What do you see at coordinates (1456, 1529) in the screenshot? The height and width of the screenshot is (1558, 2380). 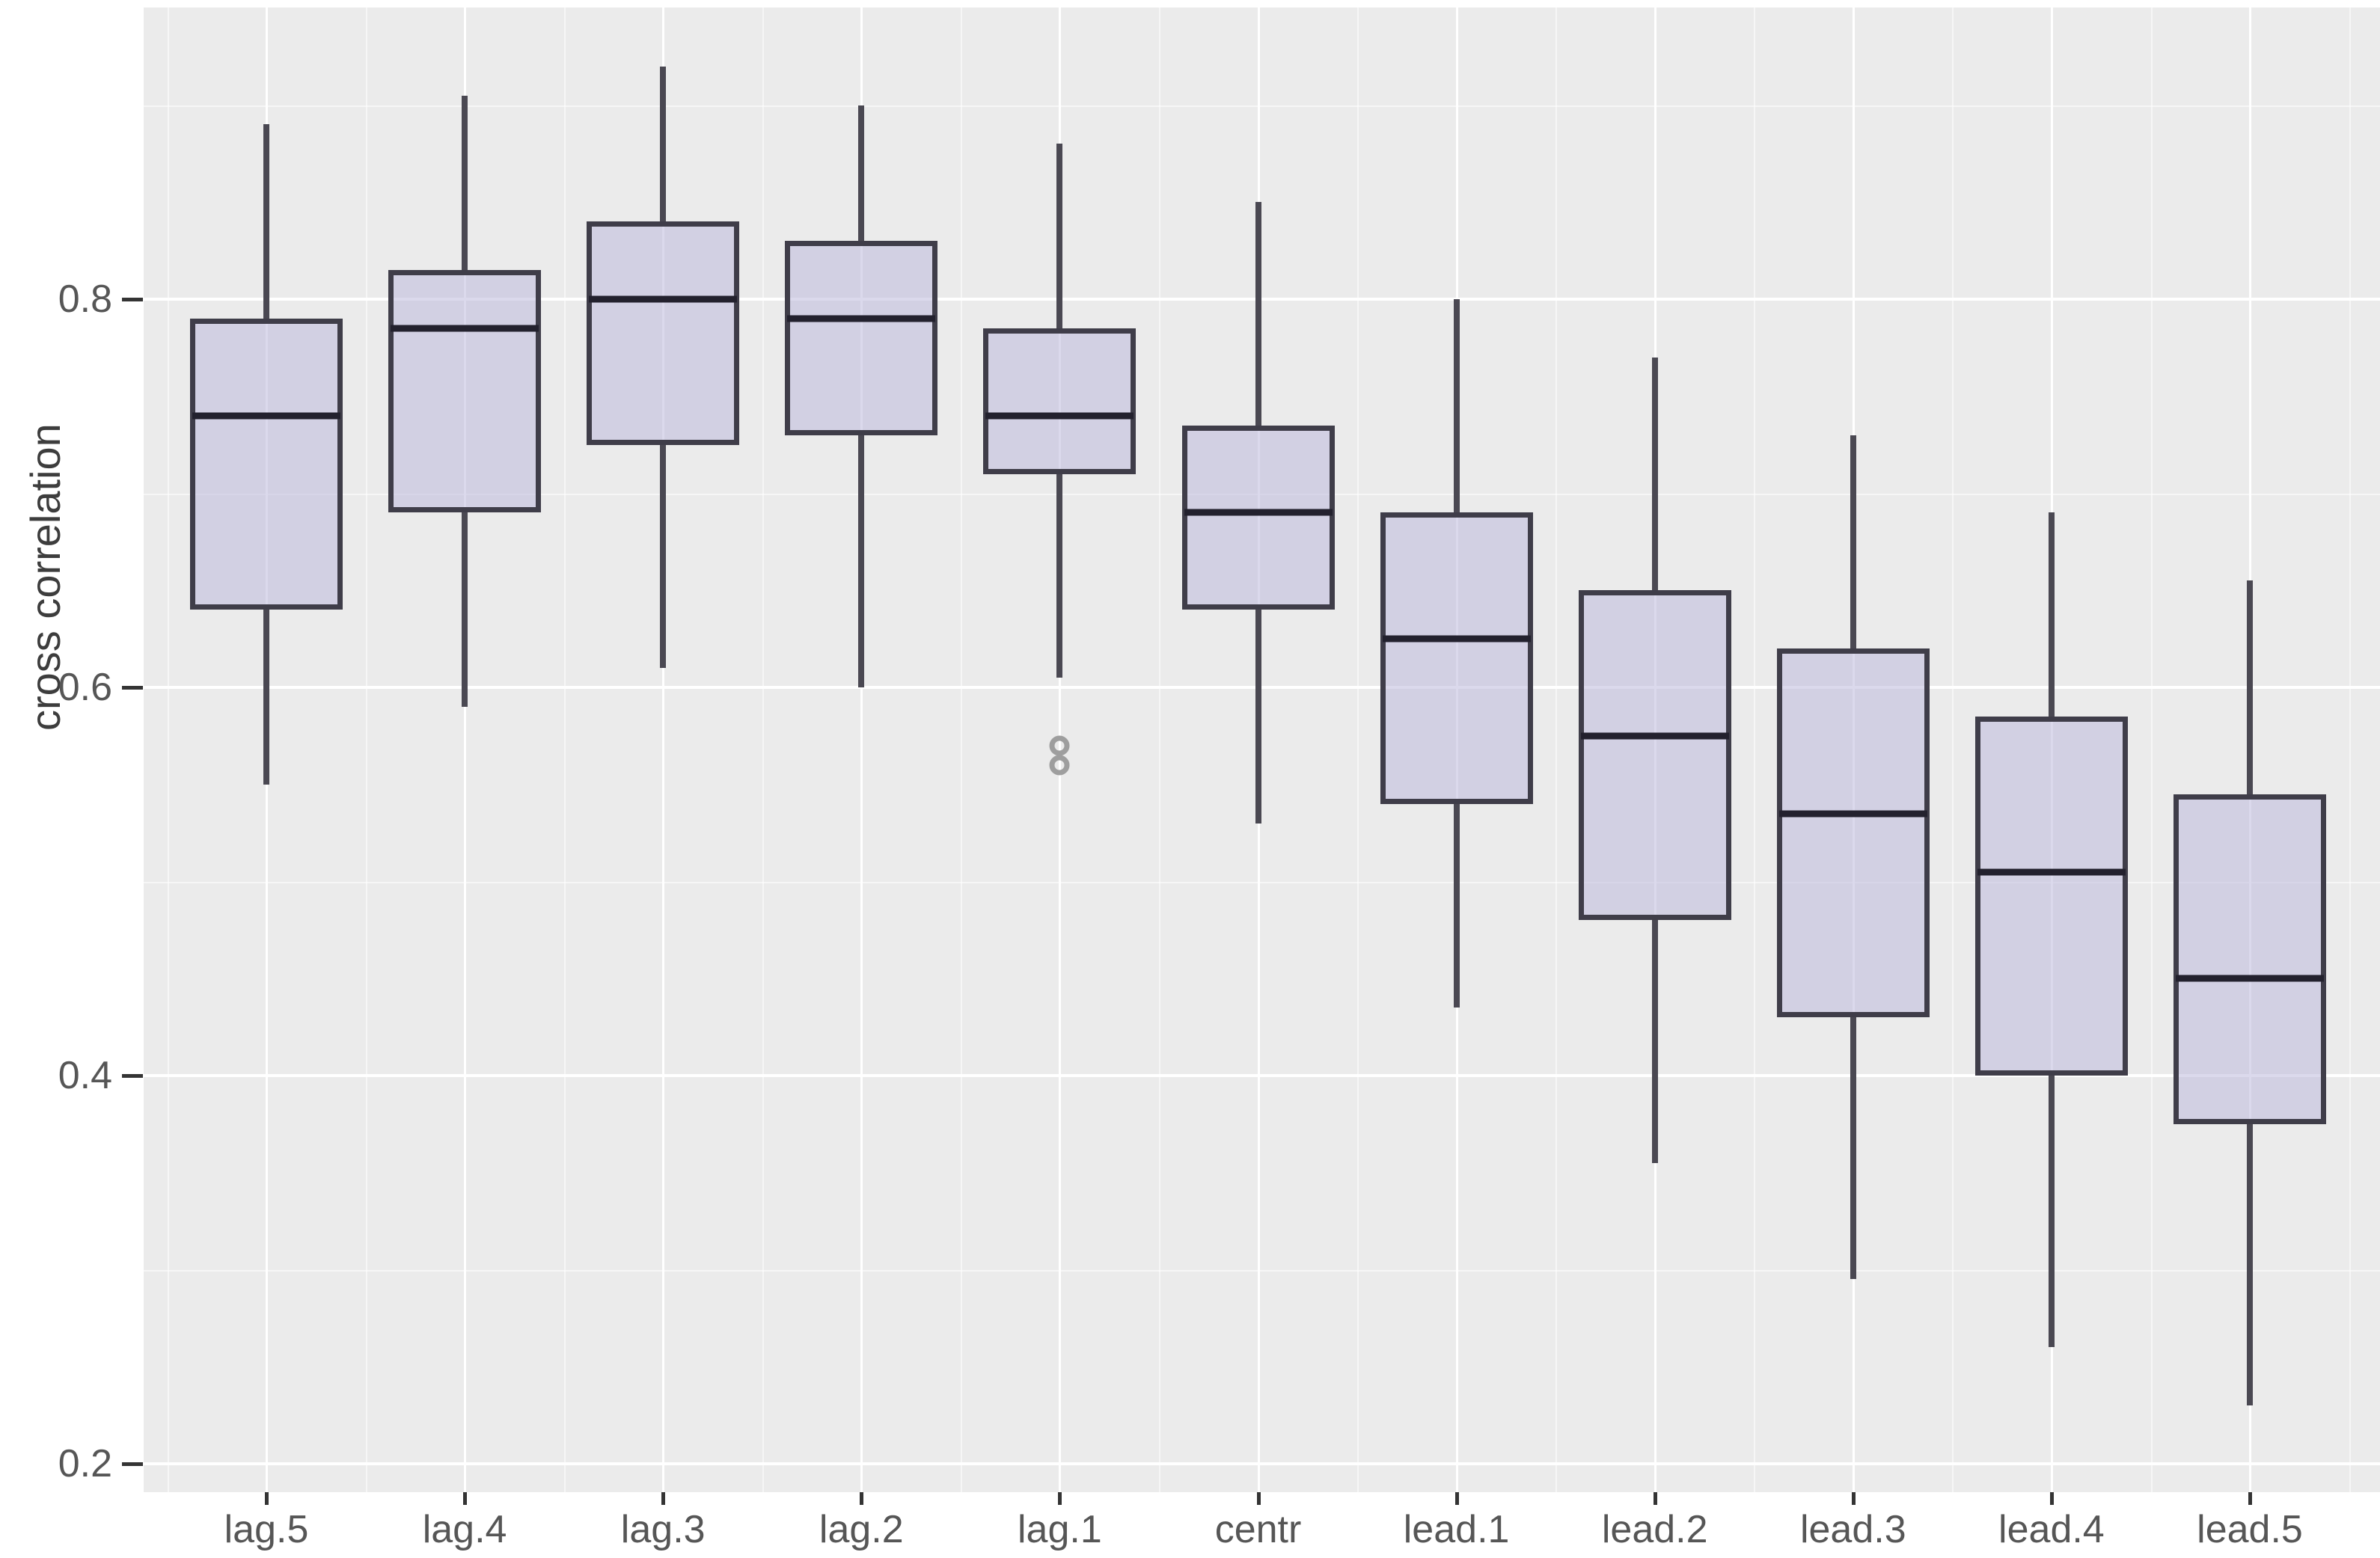 I see `x-tick-label-lead.1: lead.1` at bounding box center [1456, 1529].